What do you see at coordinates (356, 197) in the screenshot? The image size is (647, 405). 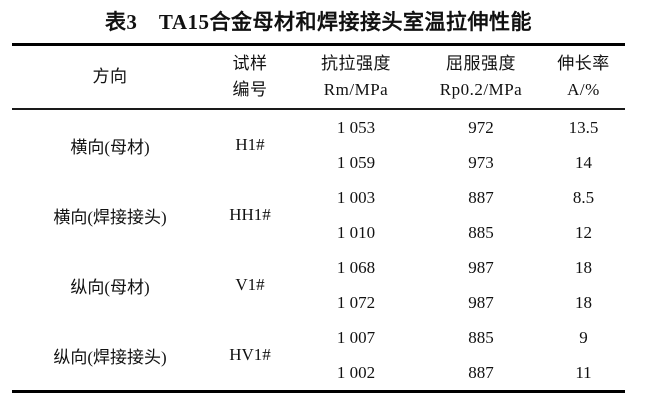 I see `cell-tensile-strength: 1 003` at bounding box center [356, 197].